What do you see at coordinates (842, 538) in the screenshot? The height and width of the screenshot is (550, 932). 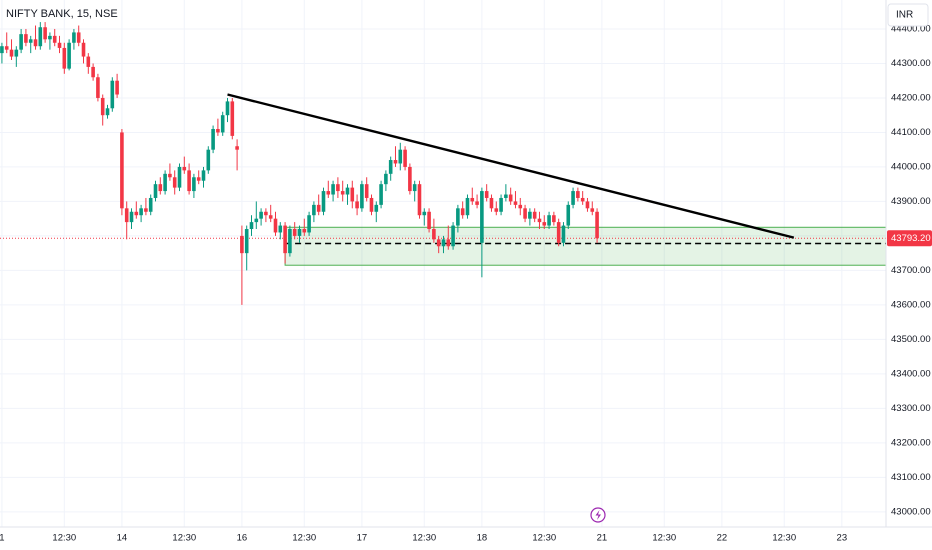 I see `x-tick-label: 23` at bounding box center [842, 538].